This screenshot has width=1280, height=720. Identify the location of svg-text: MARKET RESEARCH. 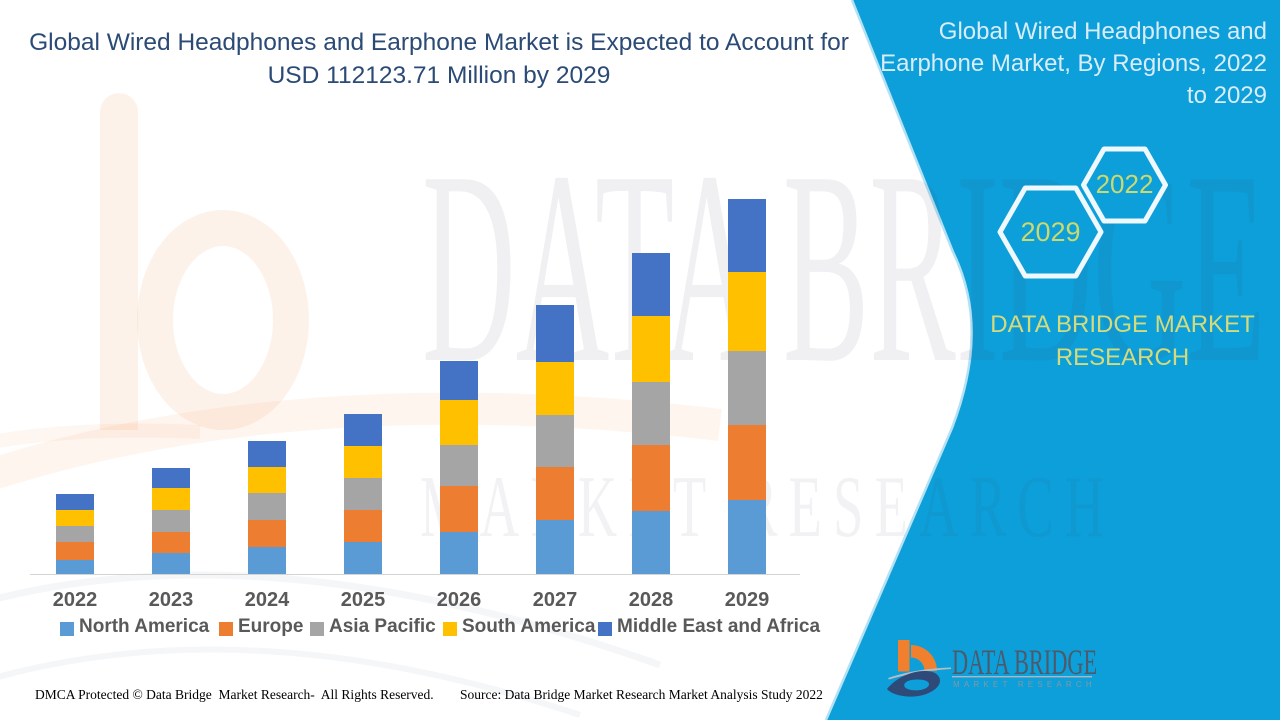
(1024, 684).